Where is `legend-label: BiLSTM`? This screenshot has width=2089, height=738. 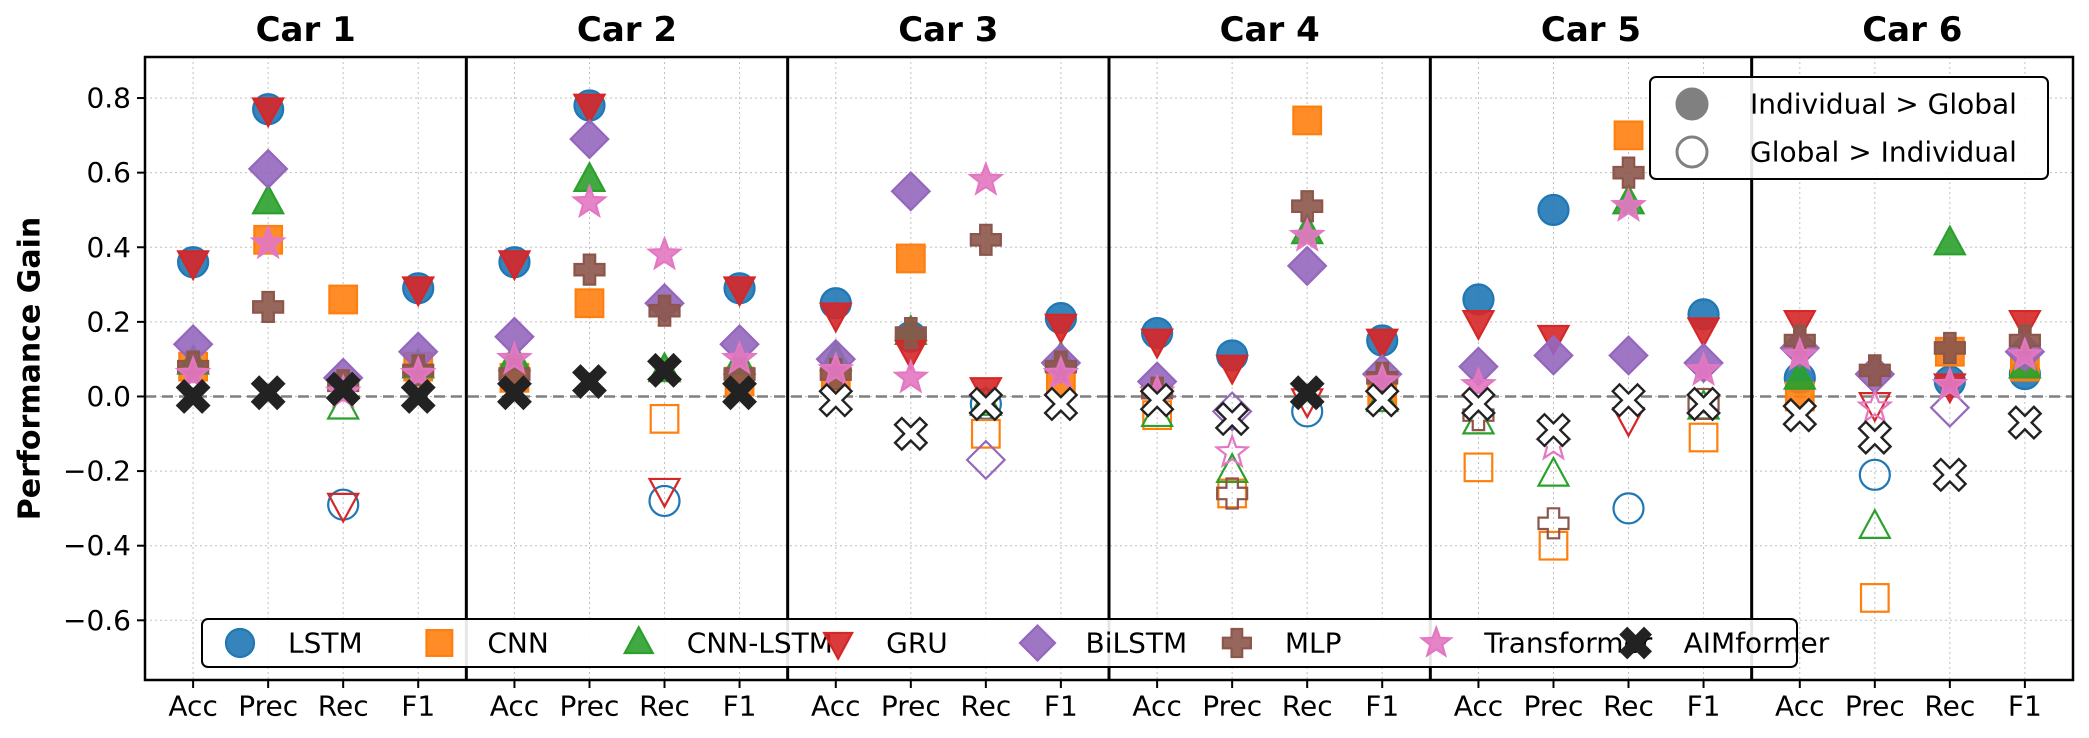
legend-label: BiLSTM is located at coordinates (1137, 643).